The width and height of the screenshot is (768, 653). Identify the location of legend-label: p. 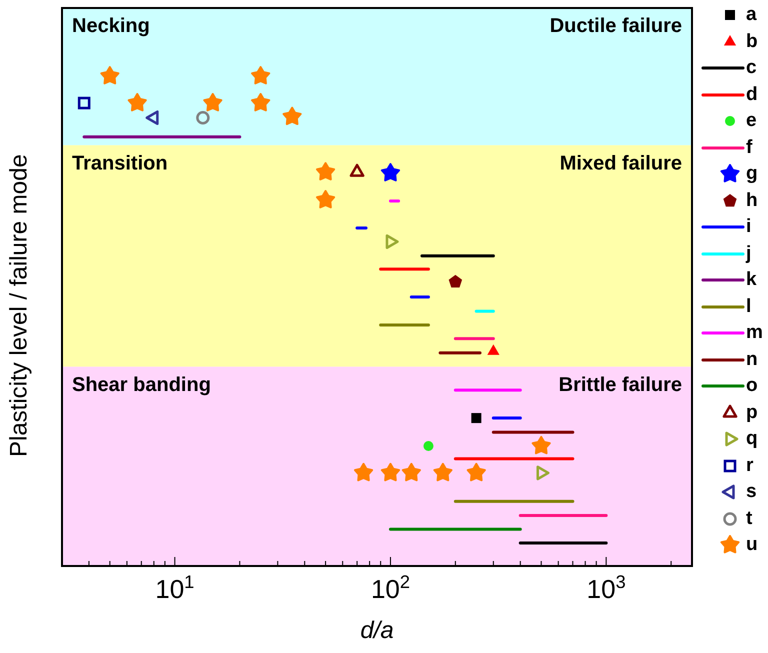
(752, 413).